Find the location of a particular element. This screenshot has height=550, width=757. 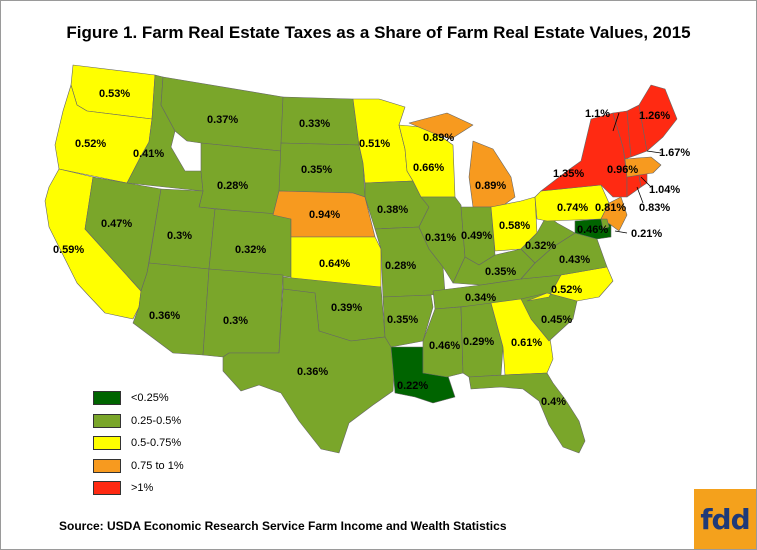

state-de is located at coordinates (605, 224).